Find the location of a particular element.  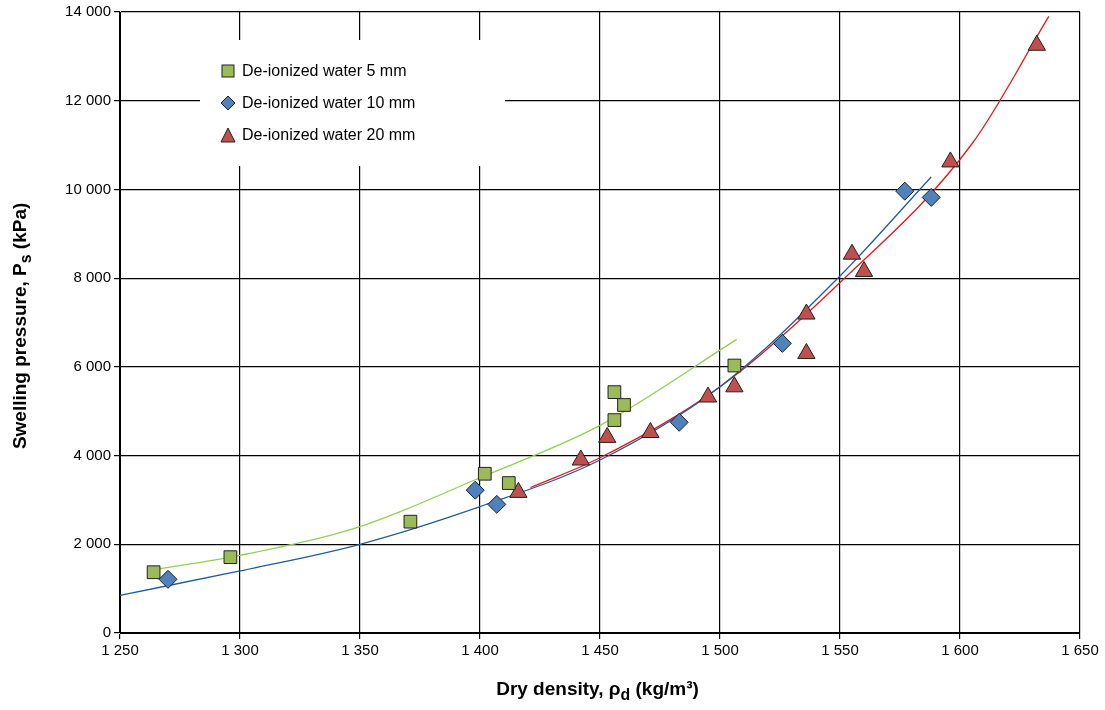

y-tick-label: 2 000 is located at coordinates (92, 543).